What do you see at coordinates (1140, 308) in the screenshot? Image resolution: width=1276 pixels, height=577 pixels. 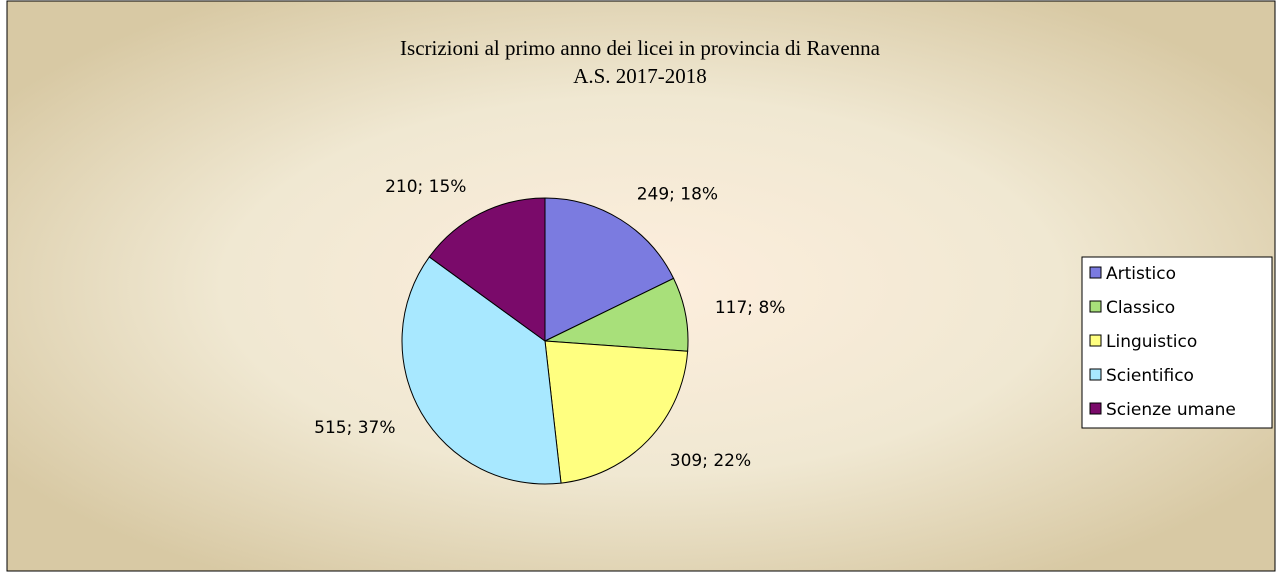 I see `legend-label: Classico` at bounding box center [1140, 308].